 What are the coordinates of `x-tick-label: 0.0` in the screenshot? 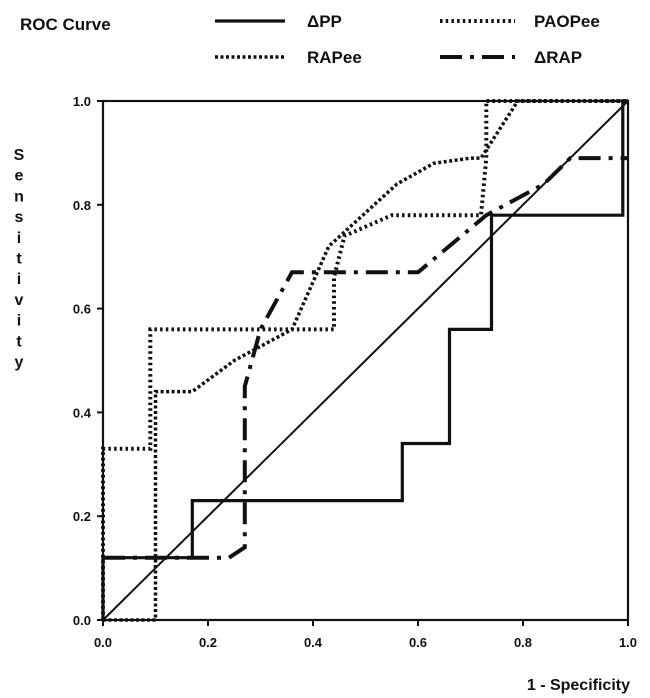 It's located at (103, 642).